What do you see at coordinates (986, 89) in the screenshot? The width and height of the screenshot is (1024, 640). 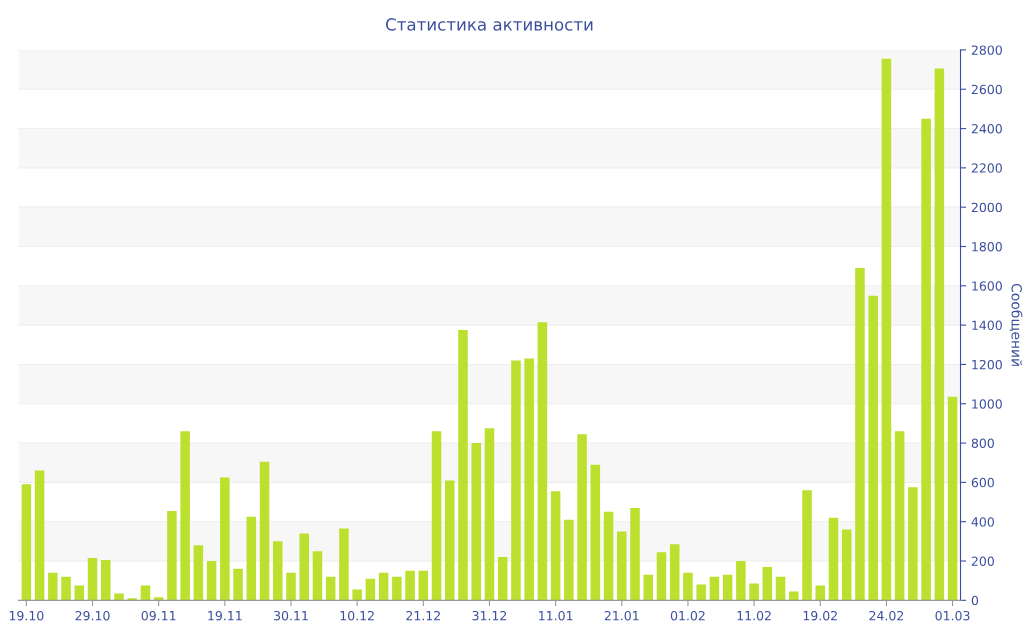 I see `y-tick-label: 2600` at bounding box center [986, 89].